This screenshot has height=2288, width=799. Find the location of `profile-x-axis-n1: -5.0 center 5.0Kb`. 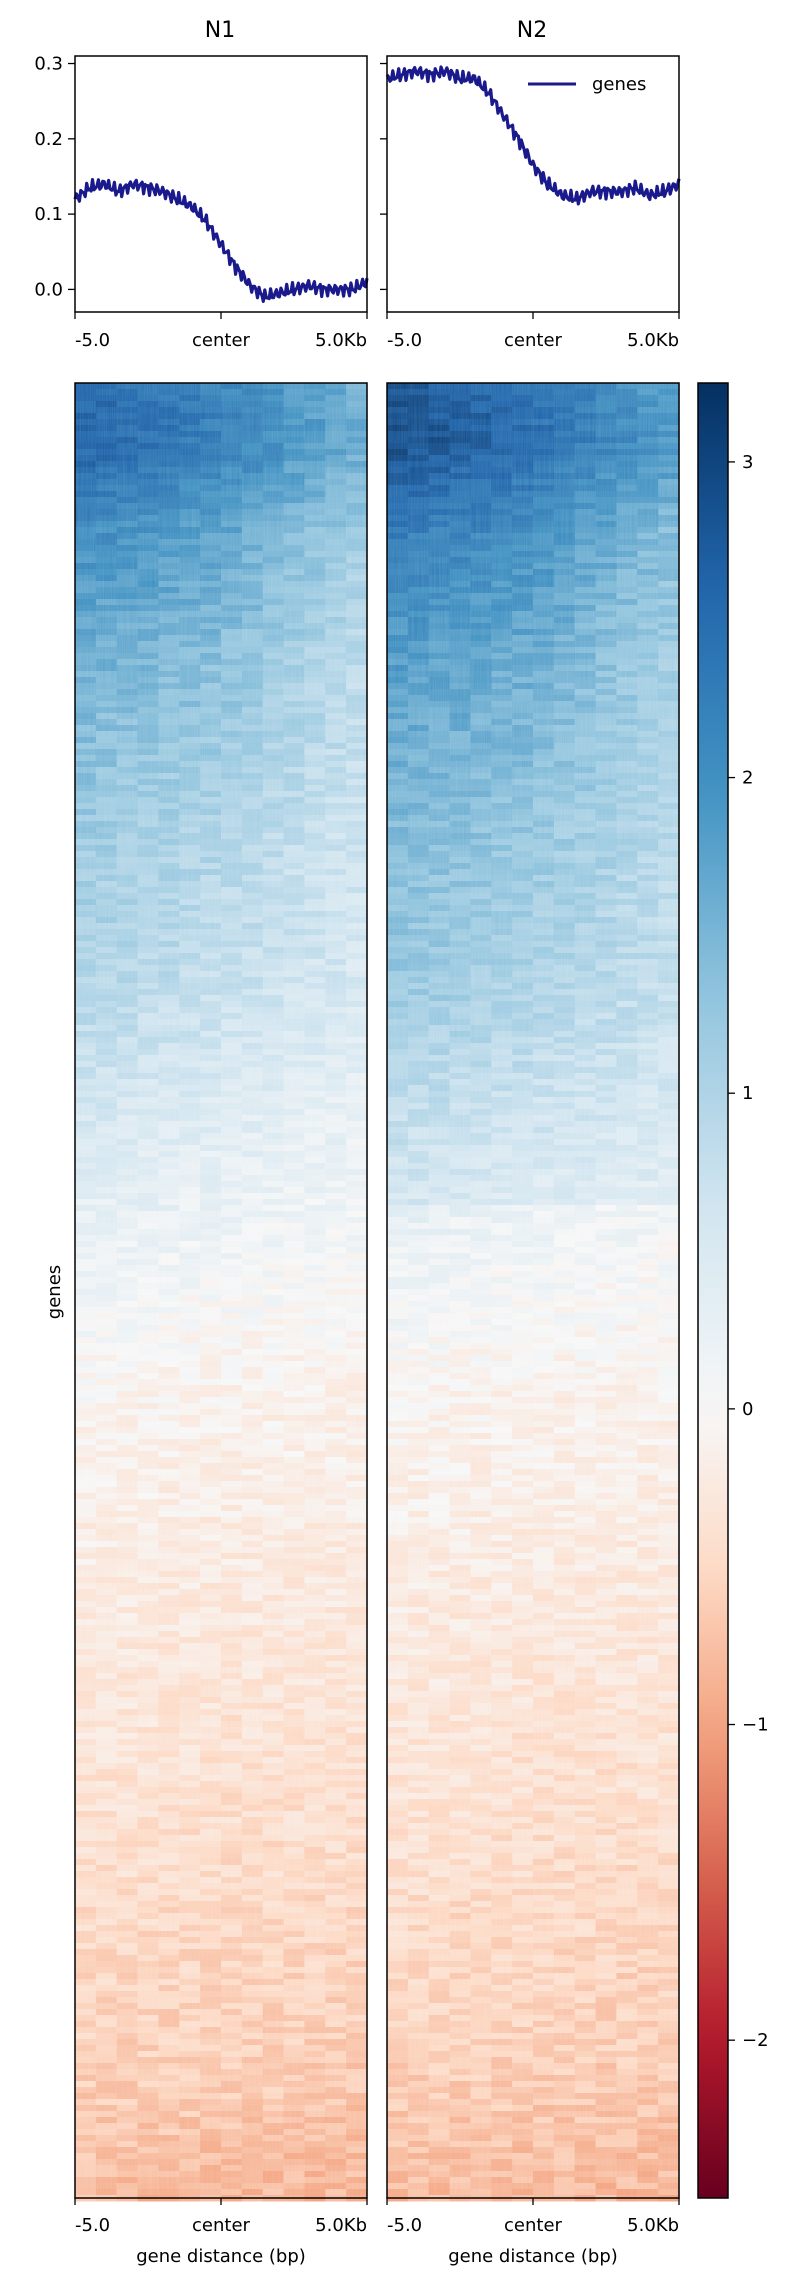

profile-x-axis-n1: -5.0 center 5.0Kb is located at coordinates (221, 331).